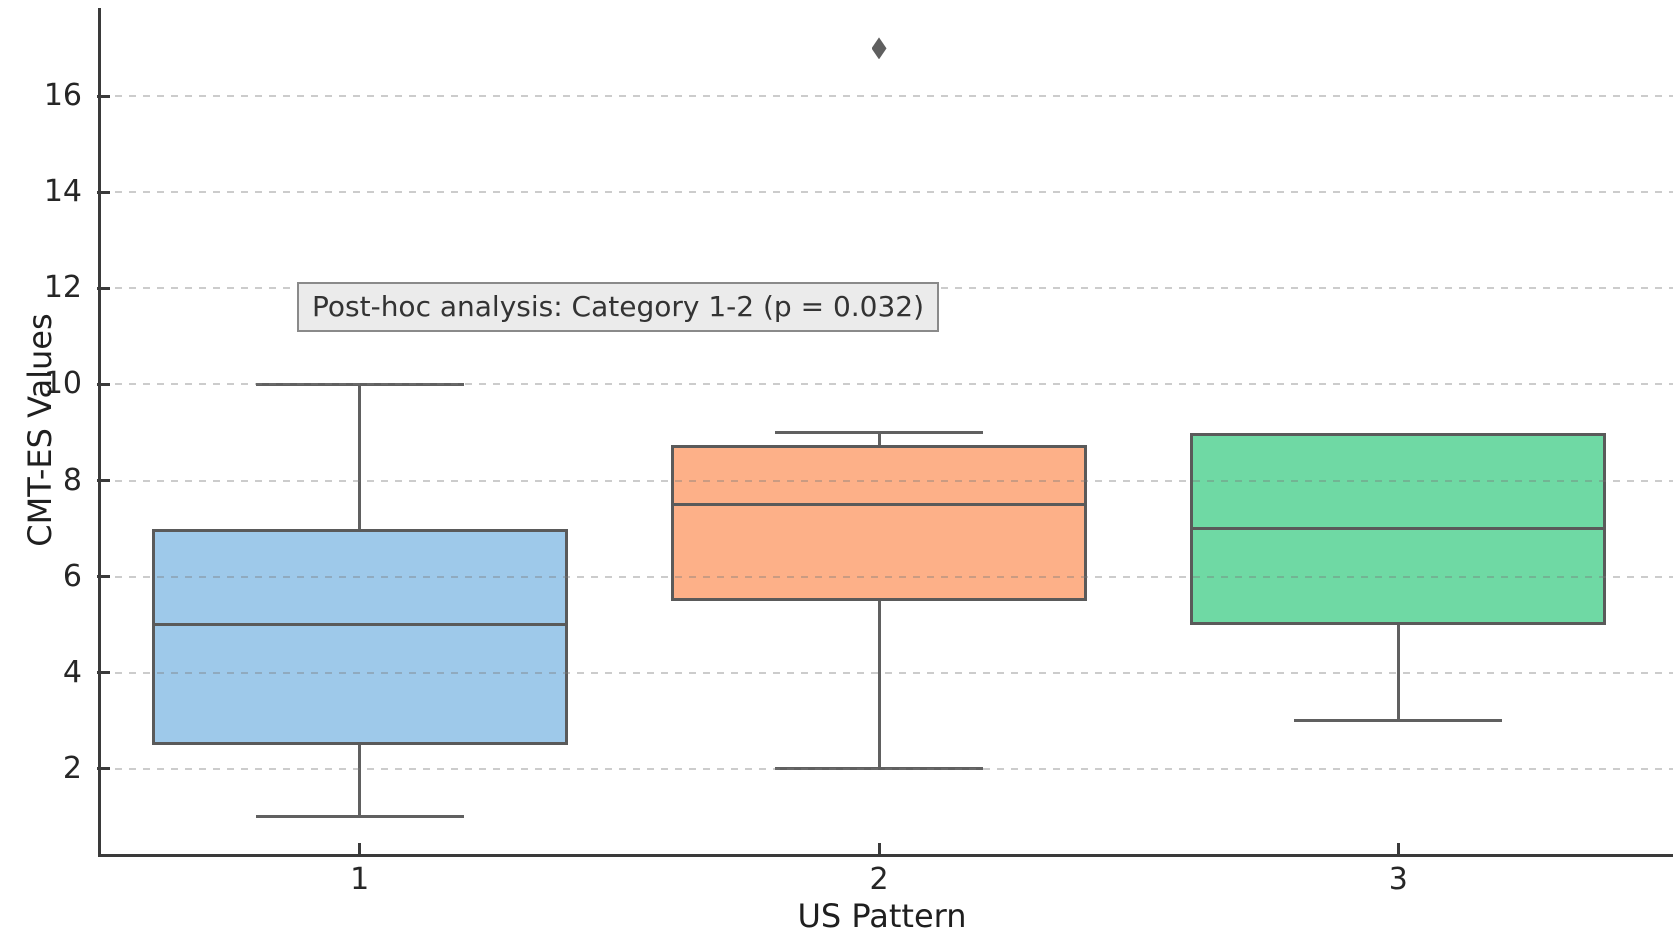 This screenshot has height=941, width=1673. I want to click on y-axis-spine, so click(99, 432).